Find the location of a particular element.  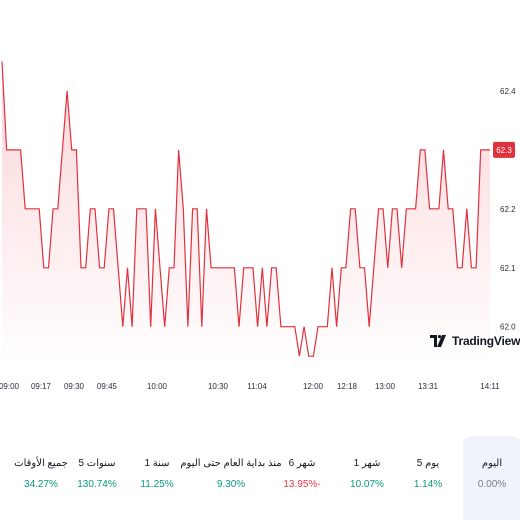

x-tick-label: 14:11 is located at coordinates (490, 386).